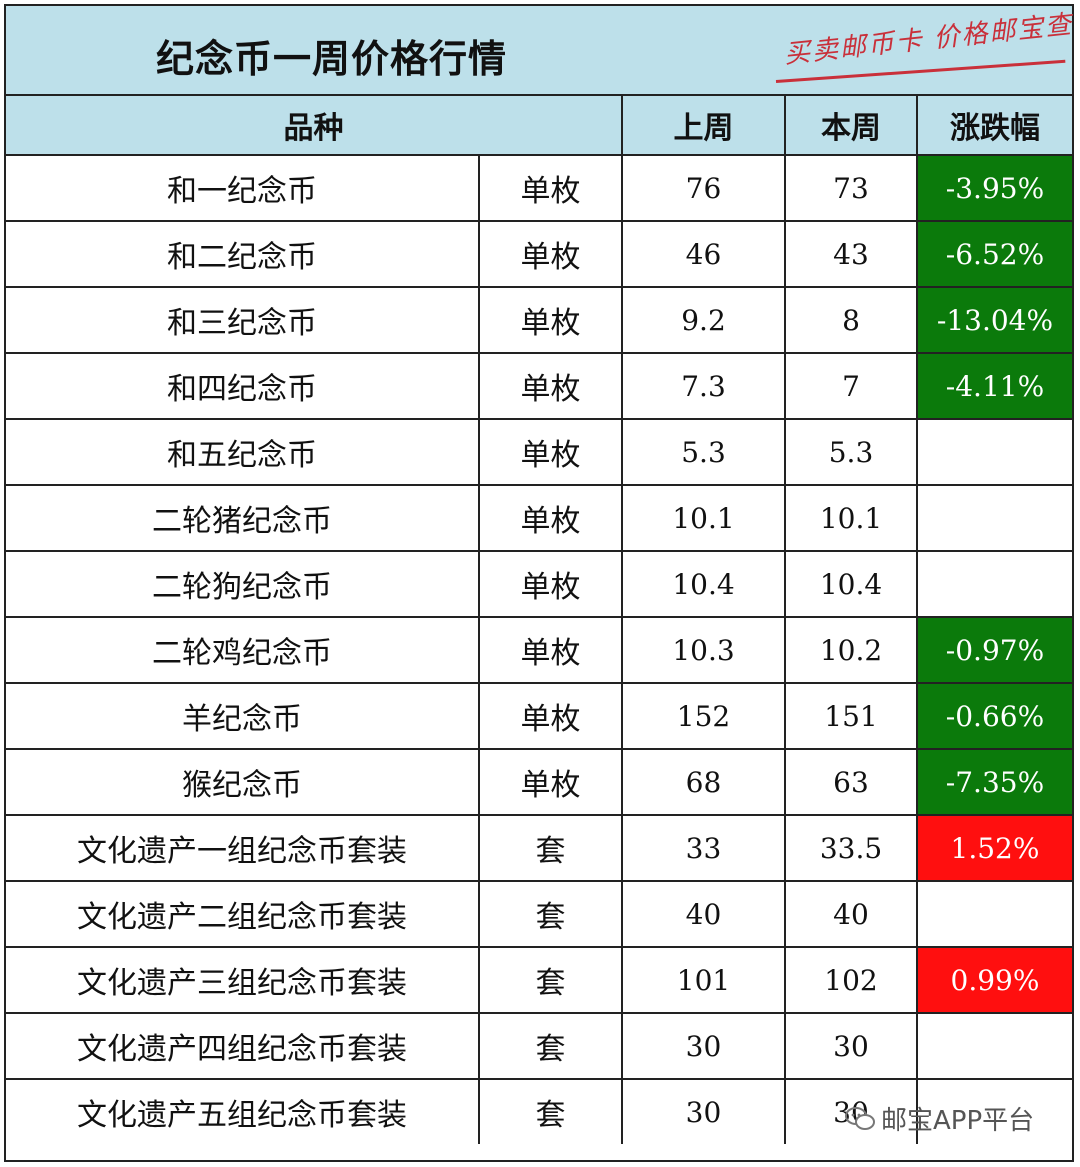 The width and height of the screenshot is (1080, 1167). Describe the element at coordinates (332, 59) in the screenshot. I see `page-title: 纪念币一周价格行情` at that location.